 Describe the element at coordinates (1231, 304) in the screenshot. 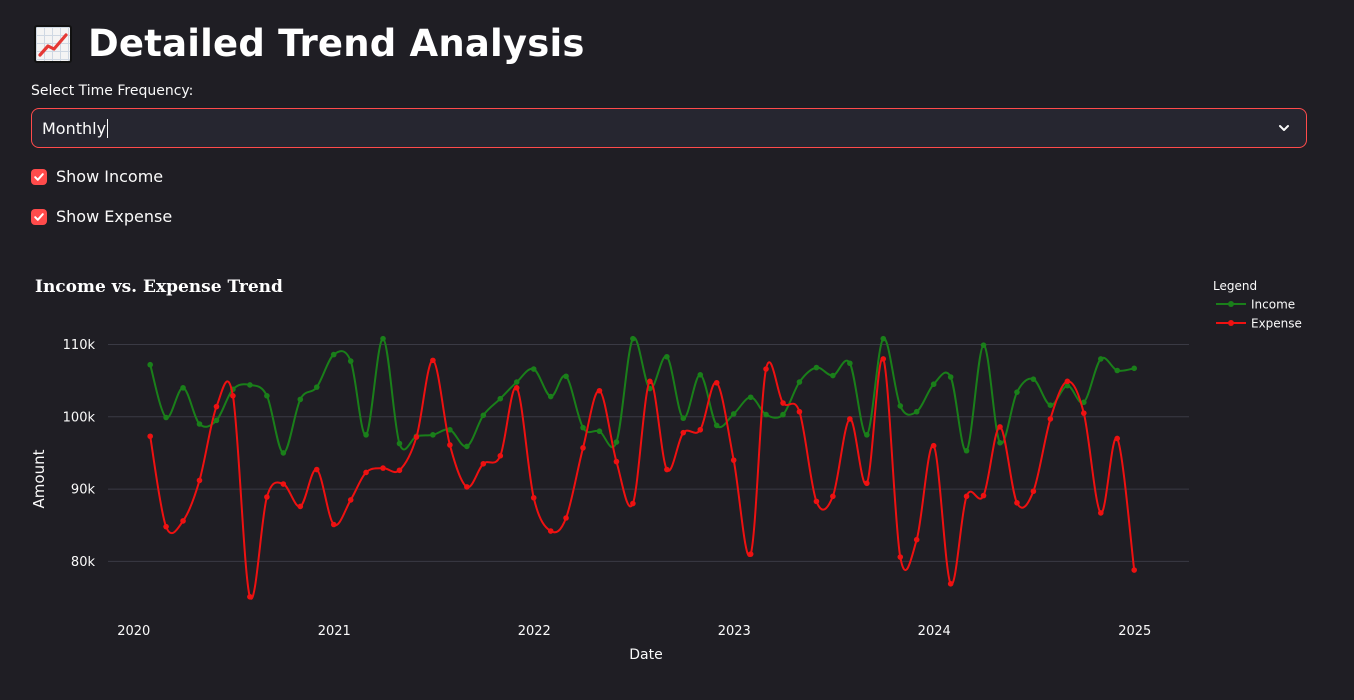

I see `legend-income-marker` at that location.